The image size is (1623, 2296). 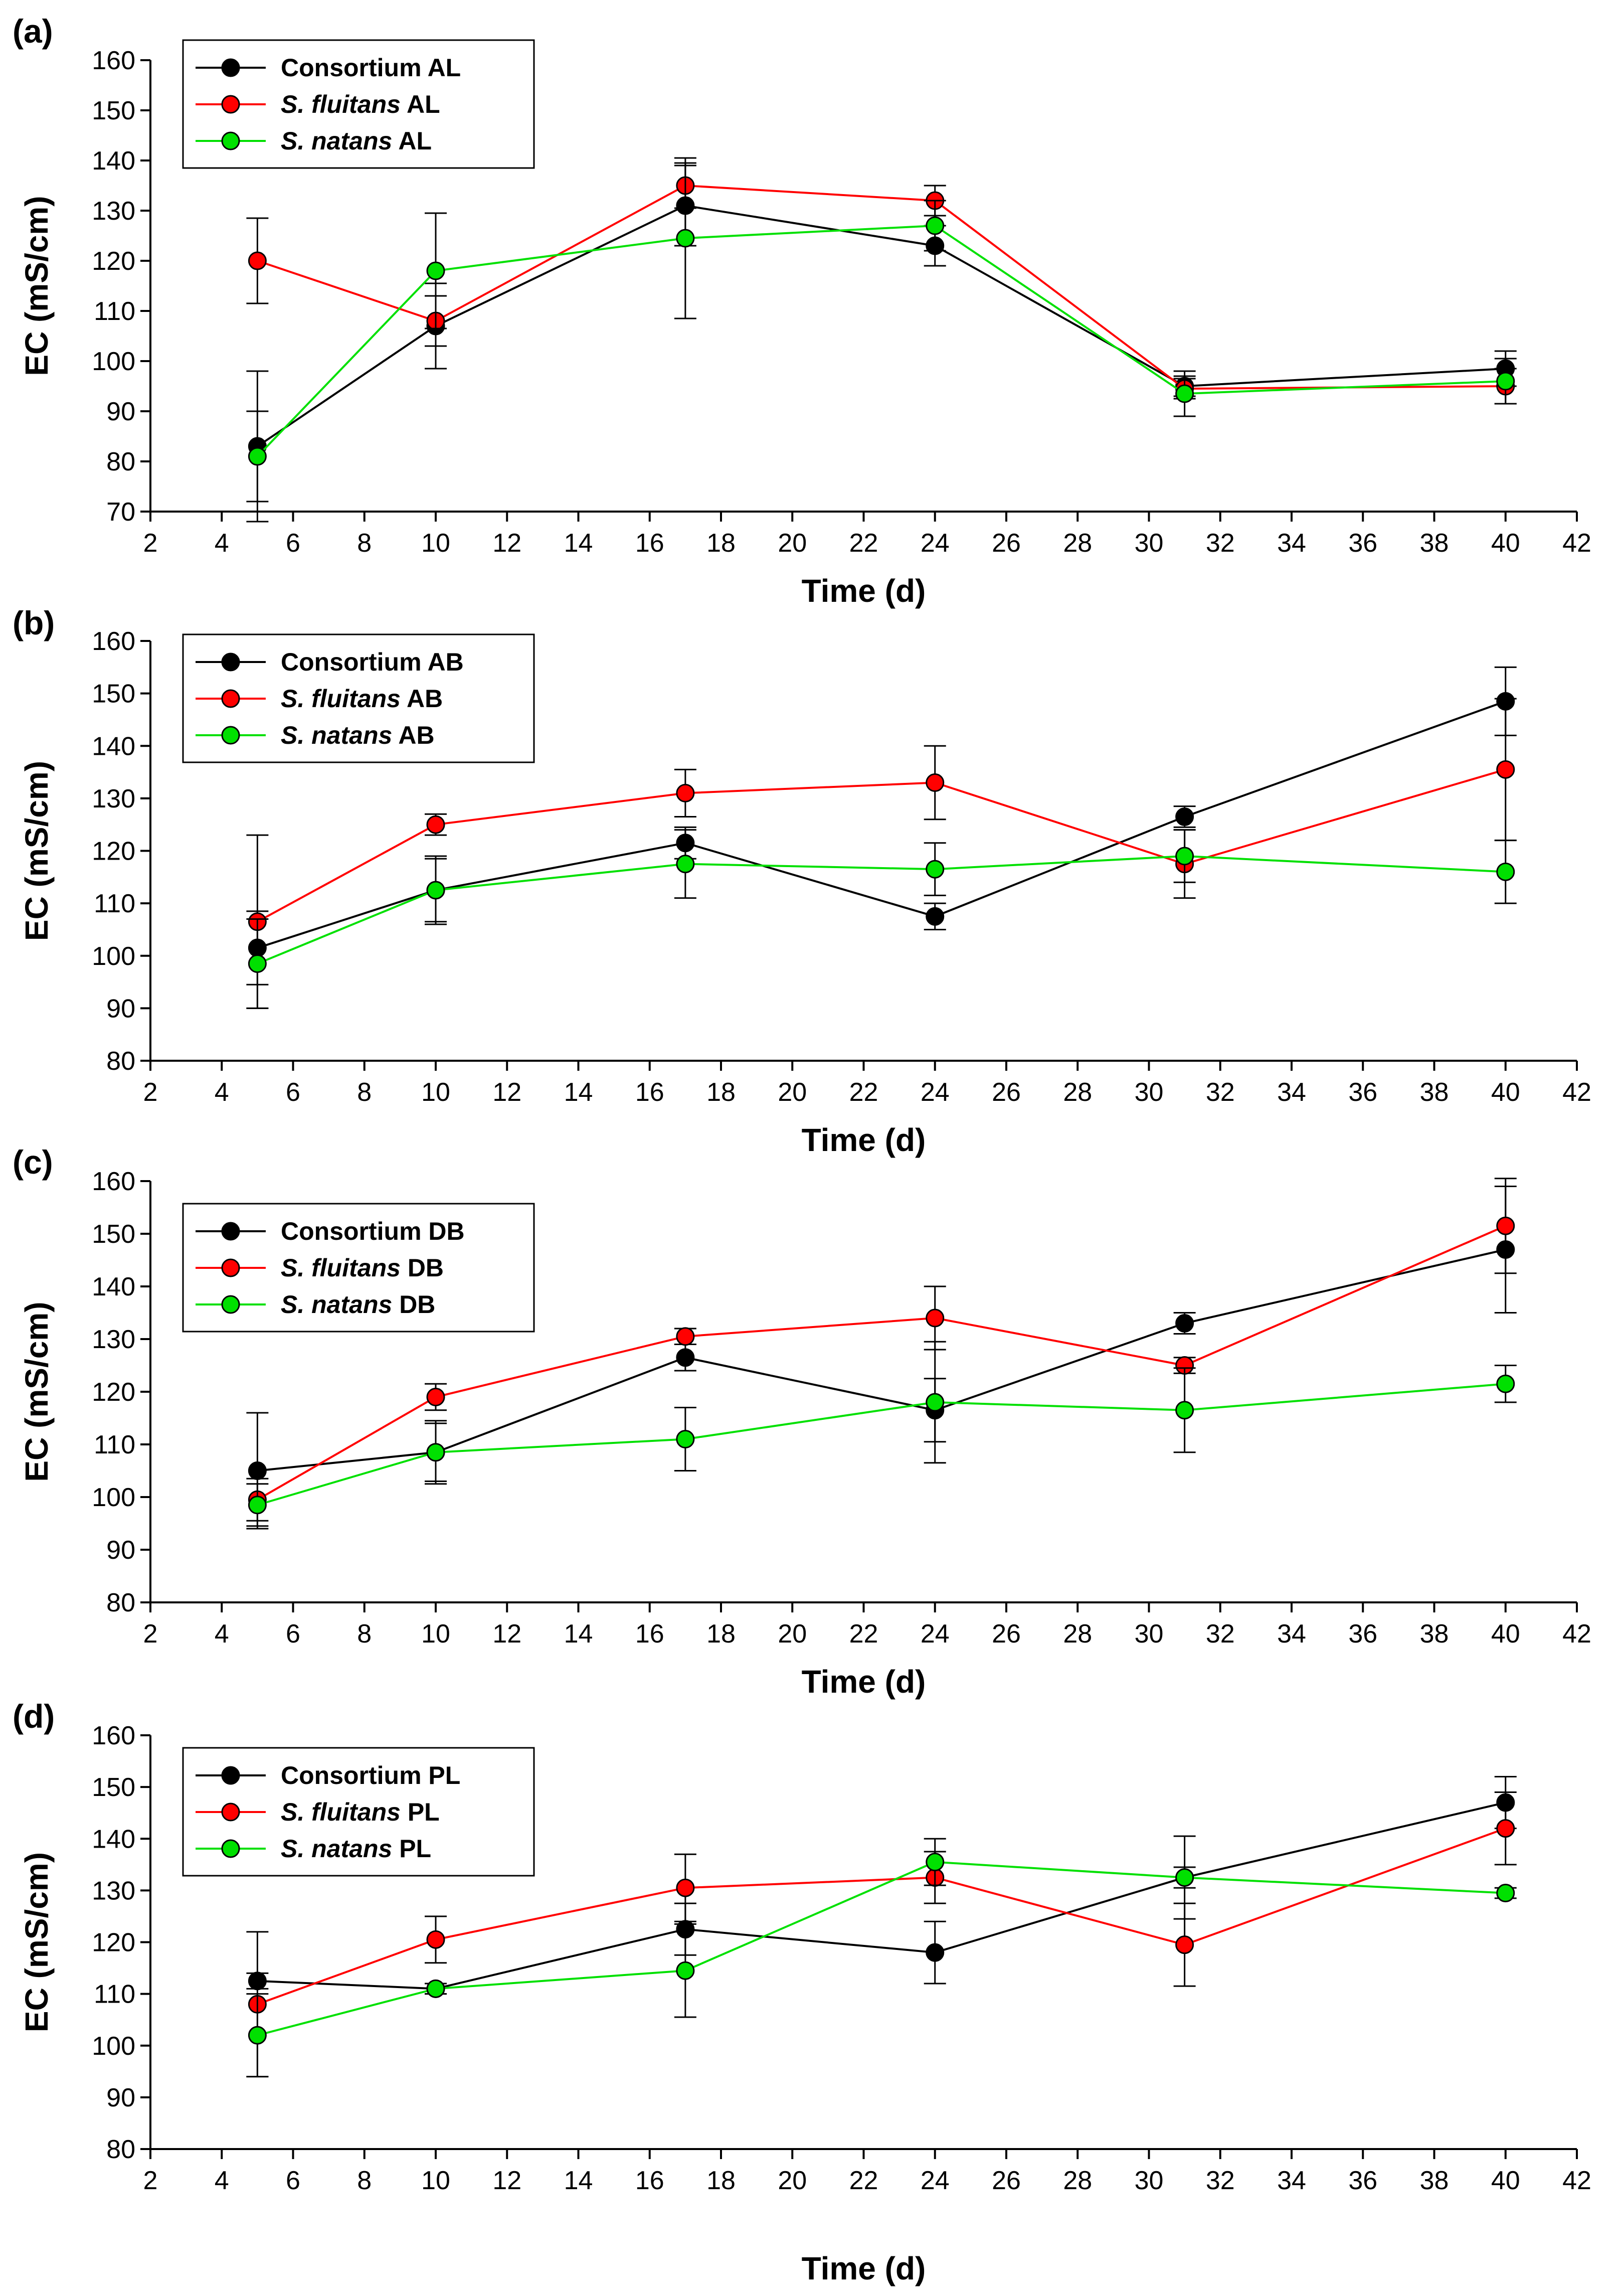 What do you see at coordinates (113, 1392) in the screenshot?
I see `y-tick-label: 120` at bounding box center [113, 1392].